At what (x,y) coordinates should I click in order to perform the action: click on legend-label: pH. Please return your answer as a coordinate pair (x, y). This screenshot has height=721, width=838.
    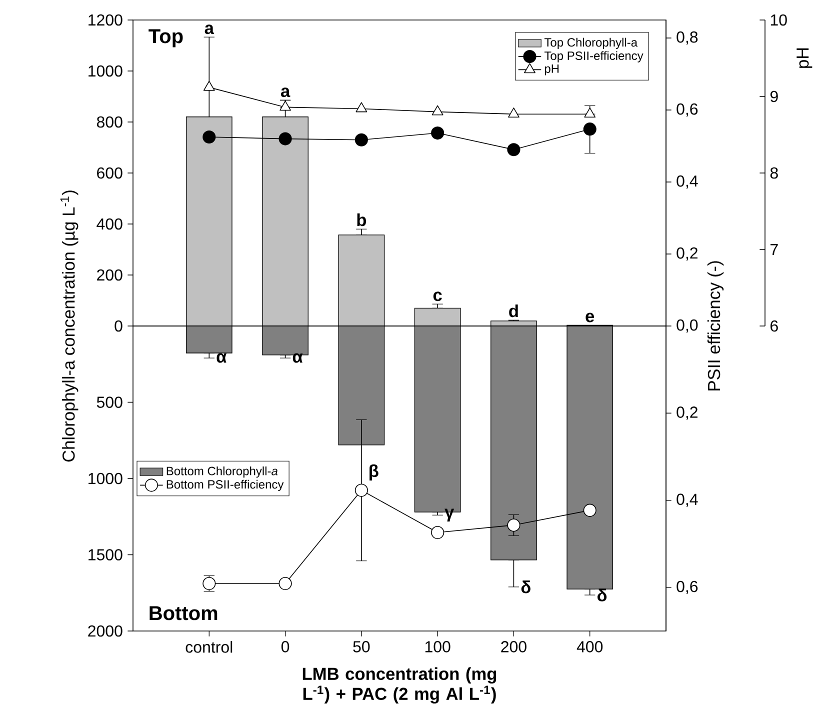
    Looking at the image, I should click on (551, 70).